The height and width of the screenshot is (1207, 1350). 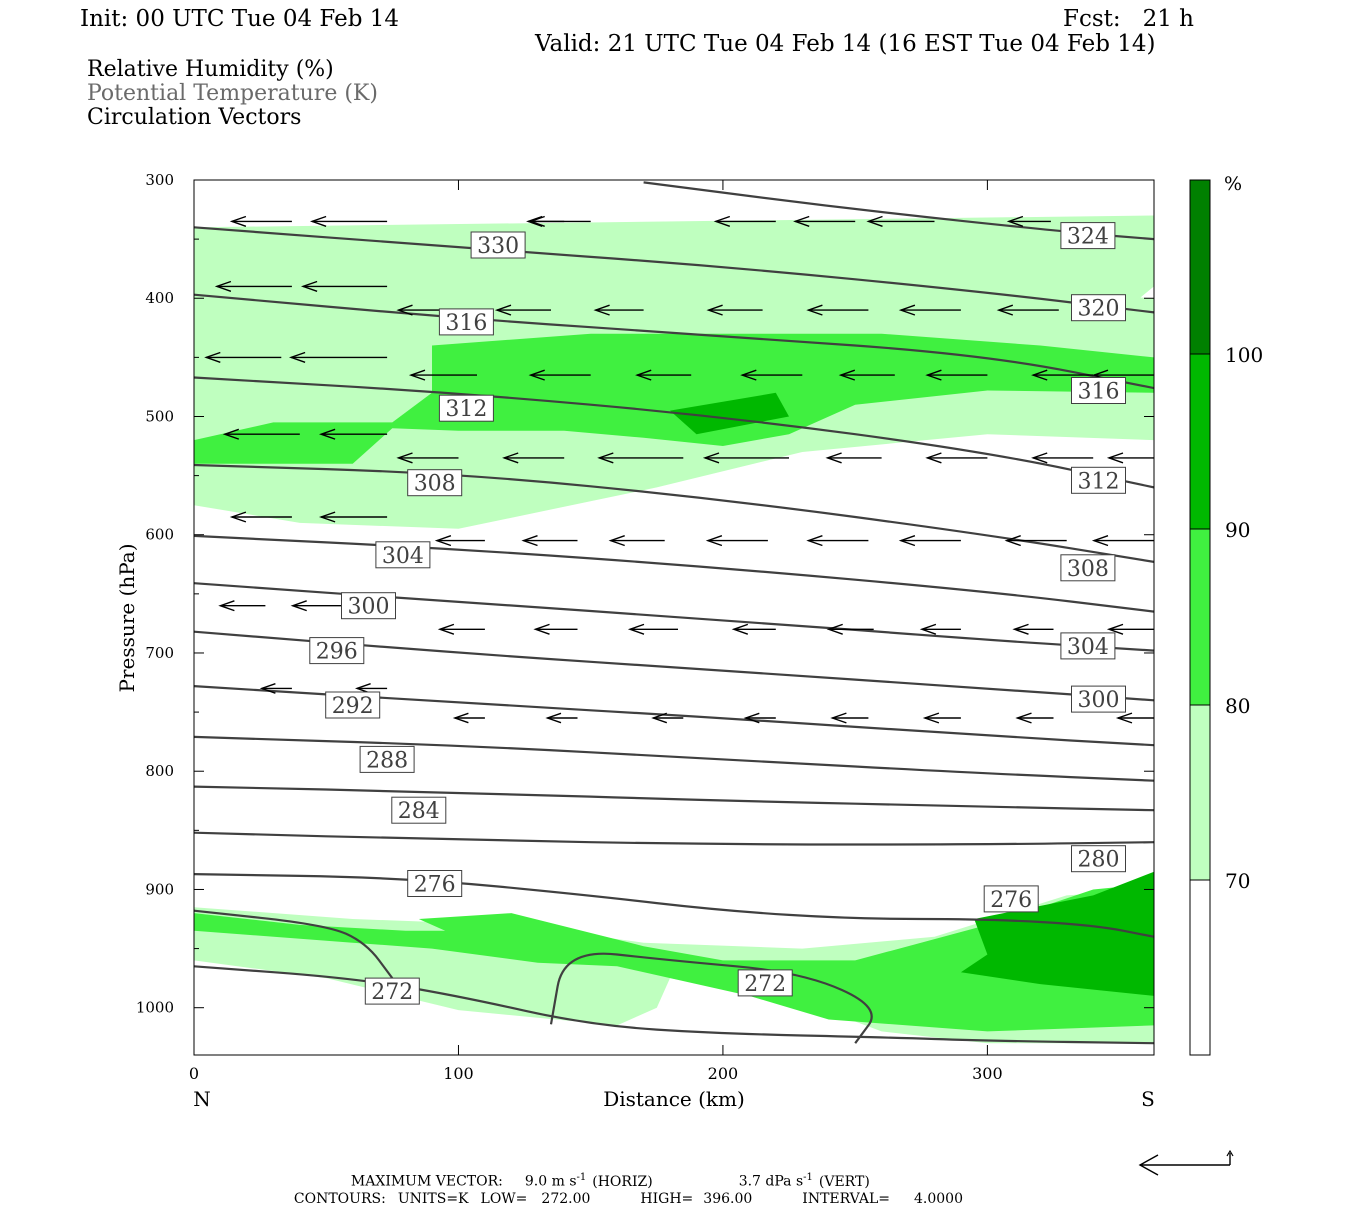 I want to click on contour-label-text: 304, so click(x=403, y=556).